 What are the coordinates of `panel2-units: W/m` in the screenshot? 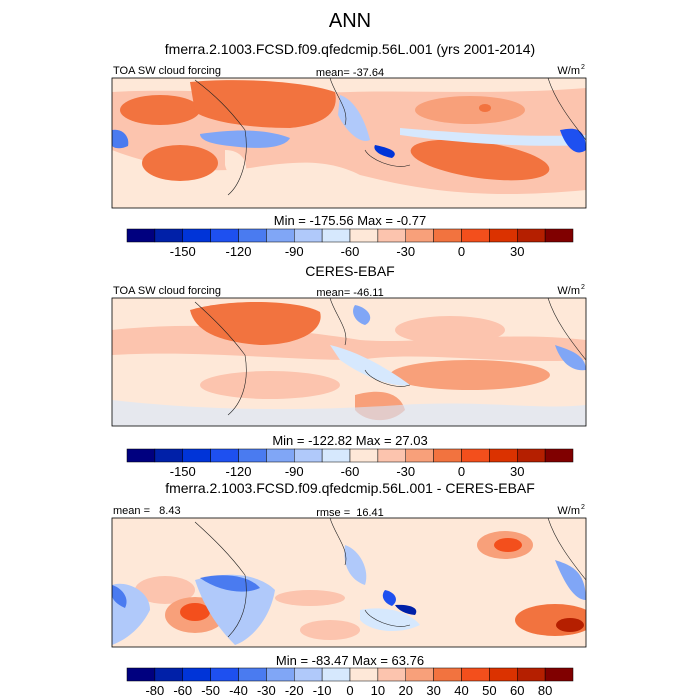 It's located at (568, 291).